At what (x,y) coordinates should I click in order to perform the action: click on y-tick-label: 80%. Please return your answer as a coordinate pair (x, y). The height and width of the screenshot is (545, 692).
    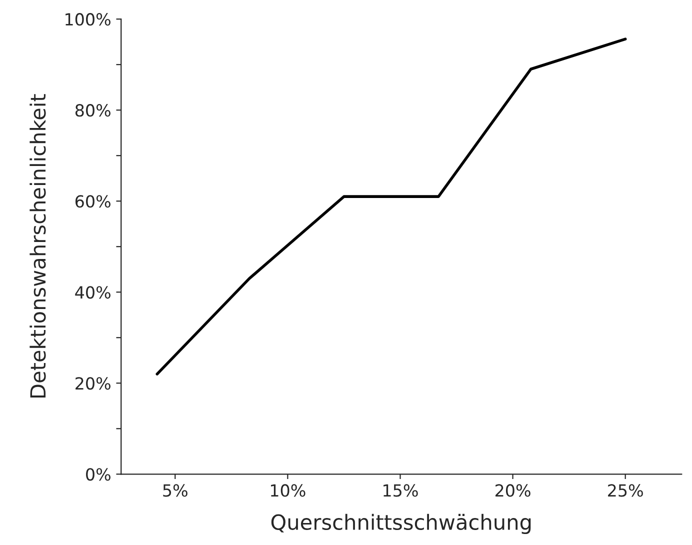
    Looking at the image, I should click on (92, 110).